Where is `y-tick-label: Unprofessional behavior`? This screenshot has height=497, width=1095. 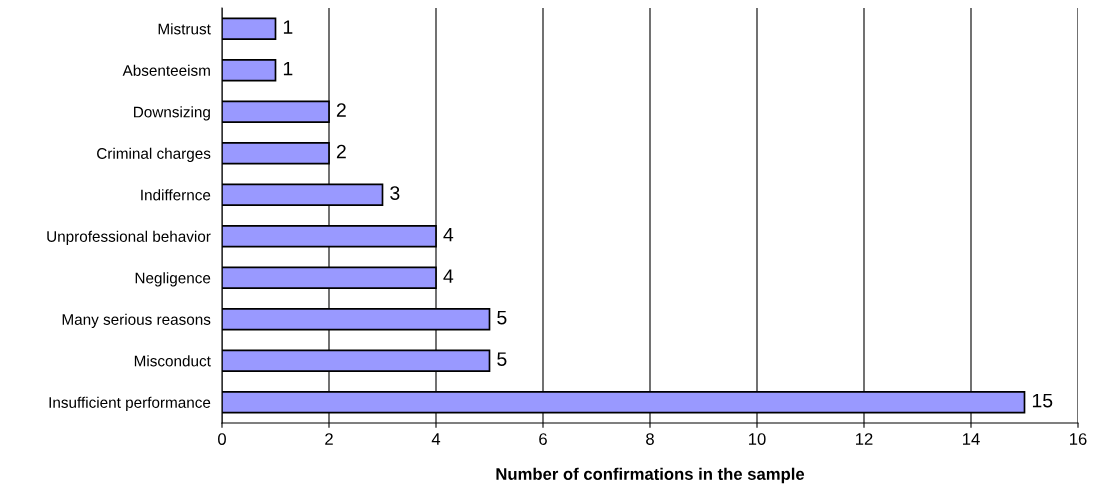
y-tick-label: Unprofessional behavior is located at coordinates (129, 237).